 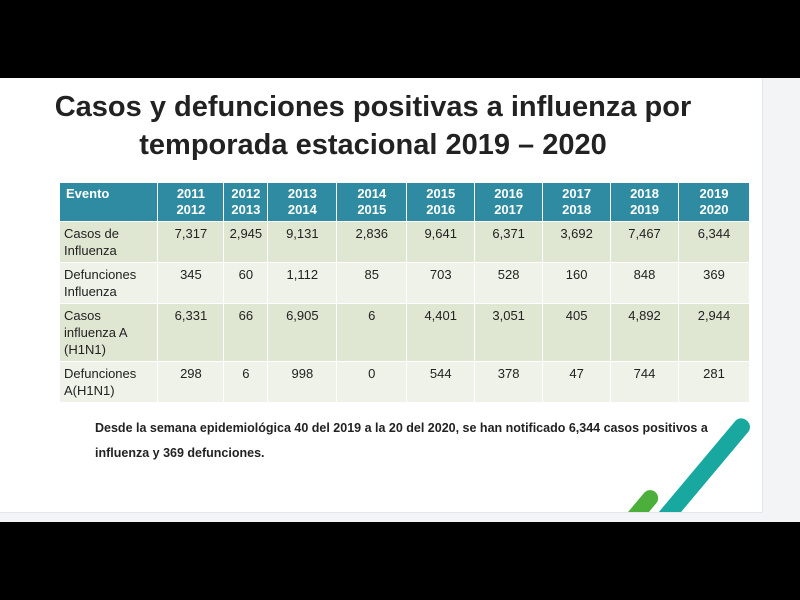 I want to click on header-season: 2011 2012, so click(x=191, y=202).